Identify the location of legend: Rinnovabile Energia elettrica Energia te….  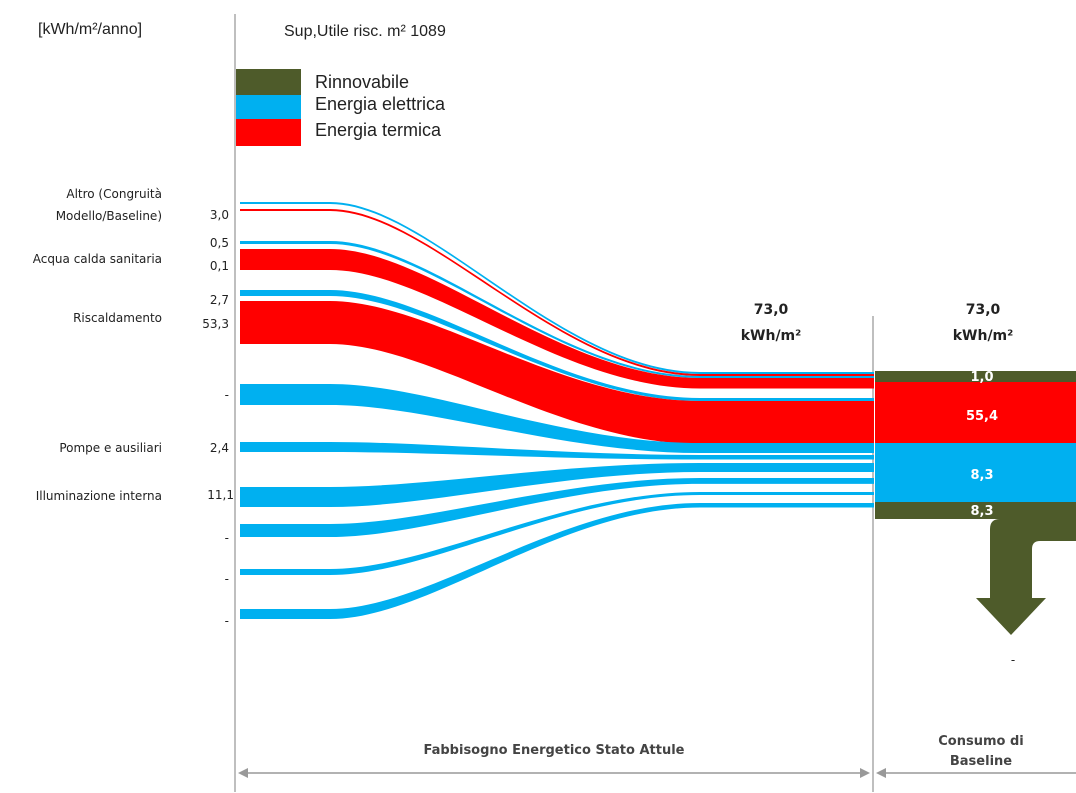
(341, 107).